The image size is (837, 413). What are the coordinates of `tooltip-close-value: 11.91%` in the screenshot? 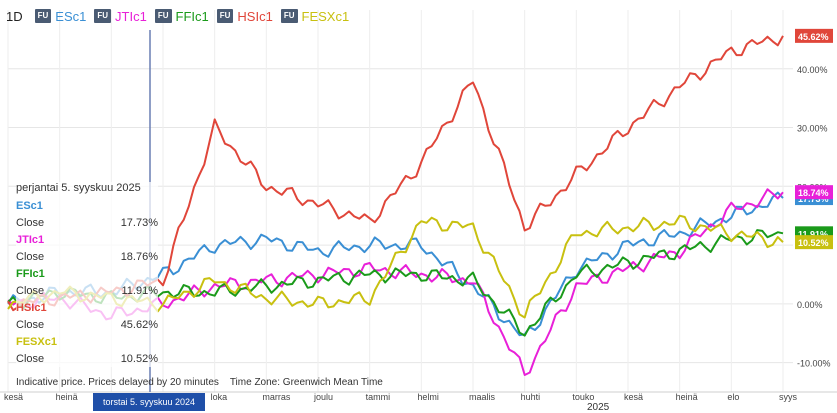 It's located at (140, 290).